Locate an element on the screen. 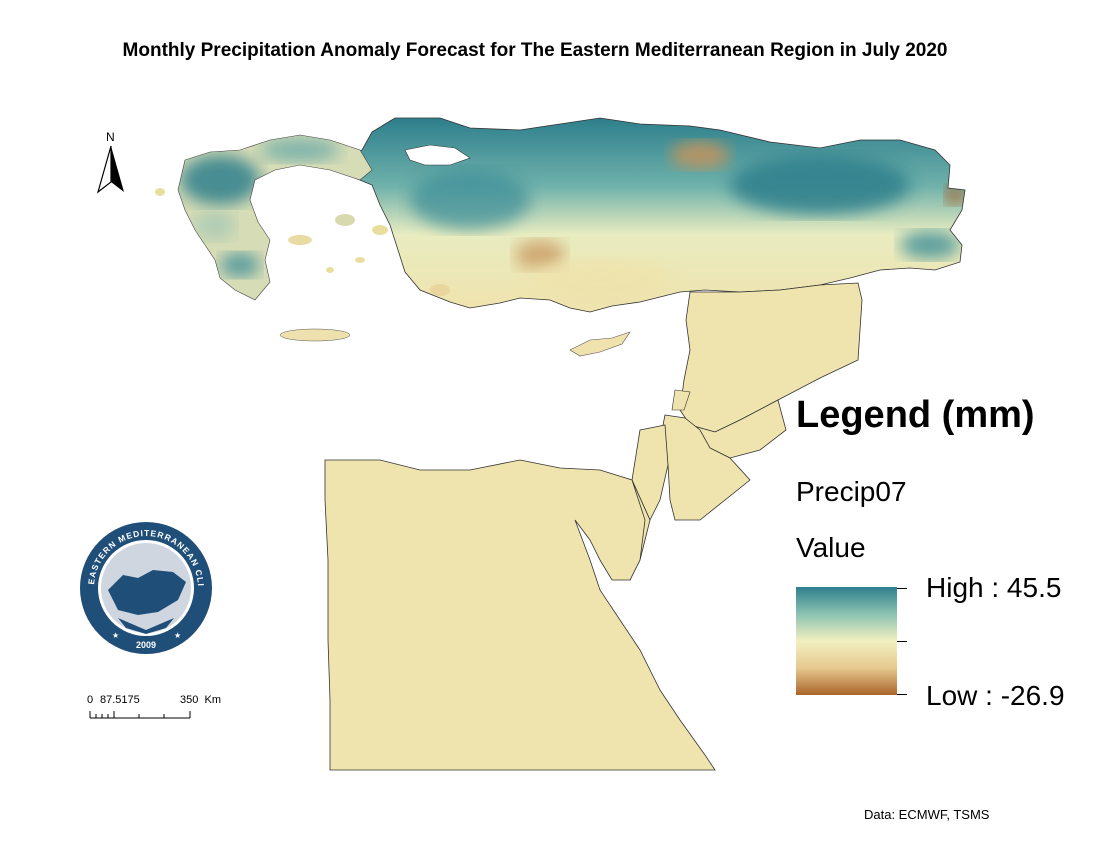 Image resolution: width=1100 pixels, height=850 pixels. north-arrow: N is located at coordinates (111, 163).